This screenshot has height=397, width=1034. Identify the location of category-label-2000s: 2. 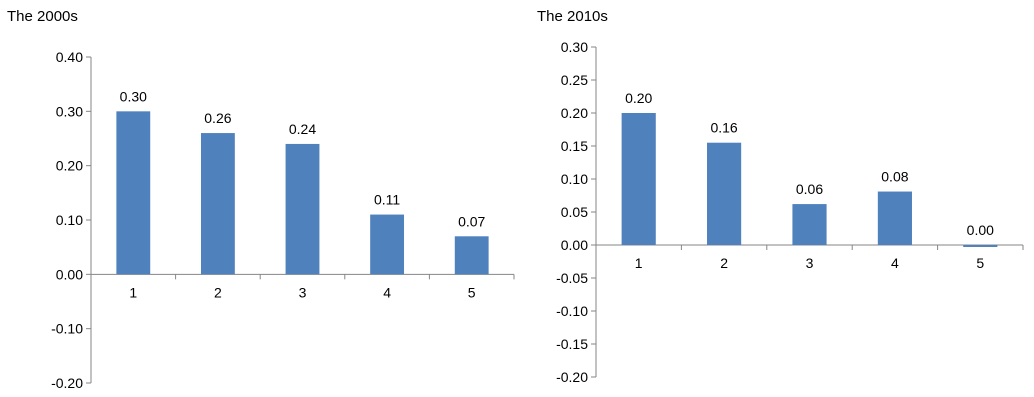
(218, 292).